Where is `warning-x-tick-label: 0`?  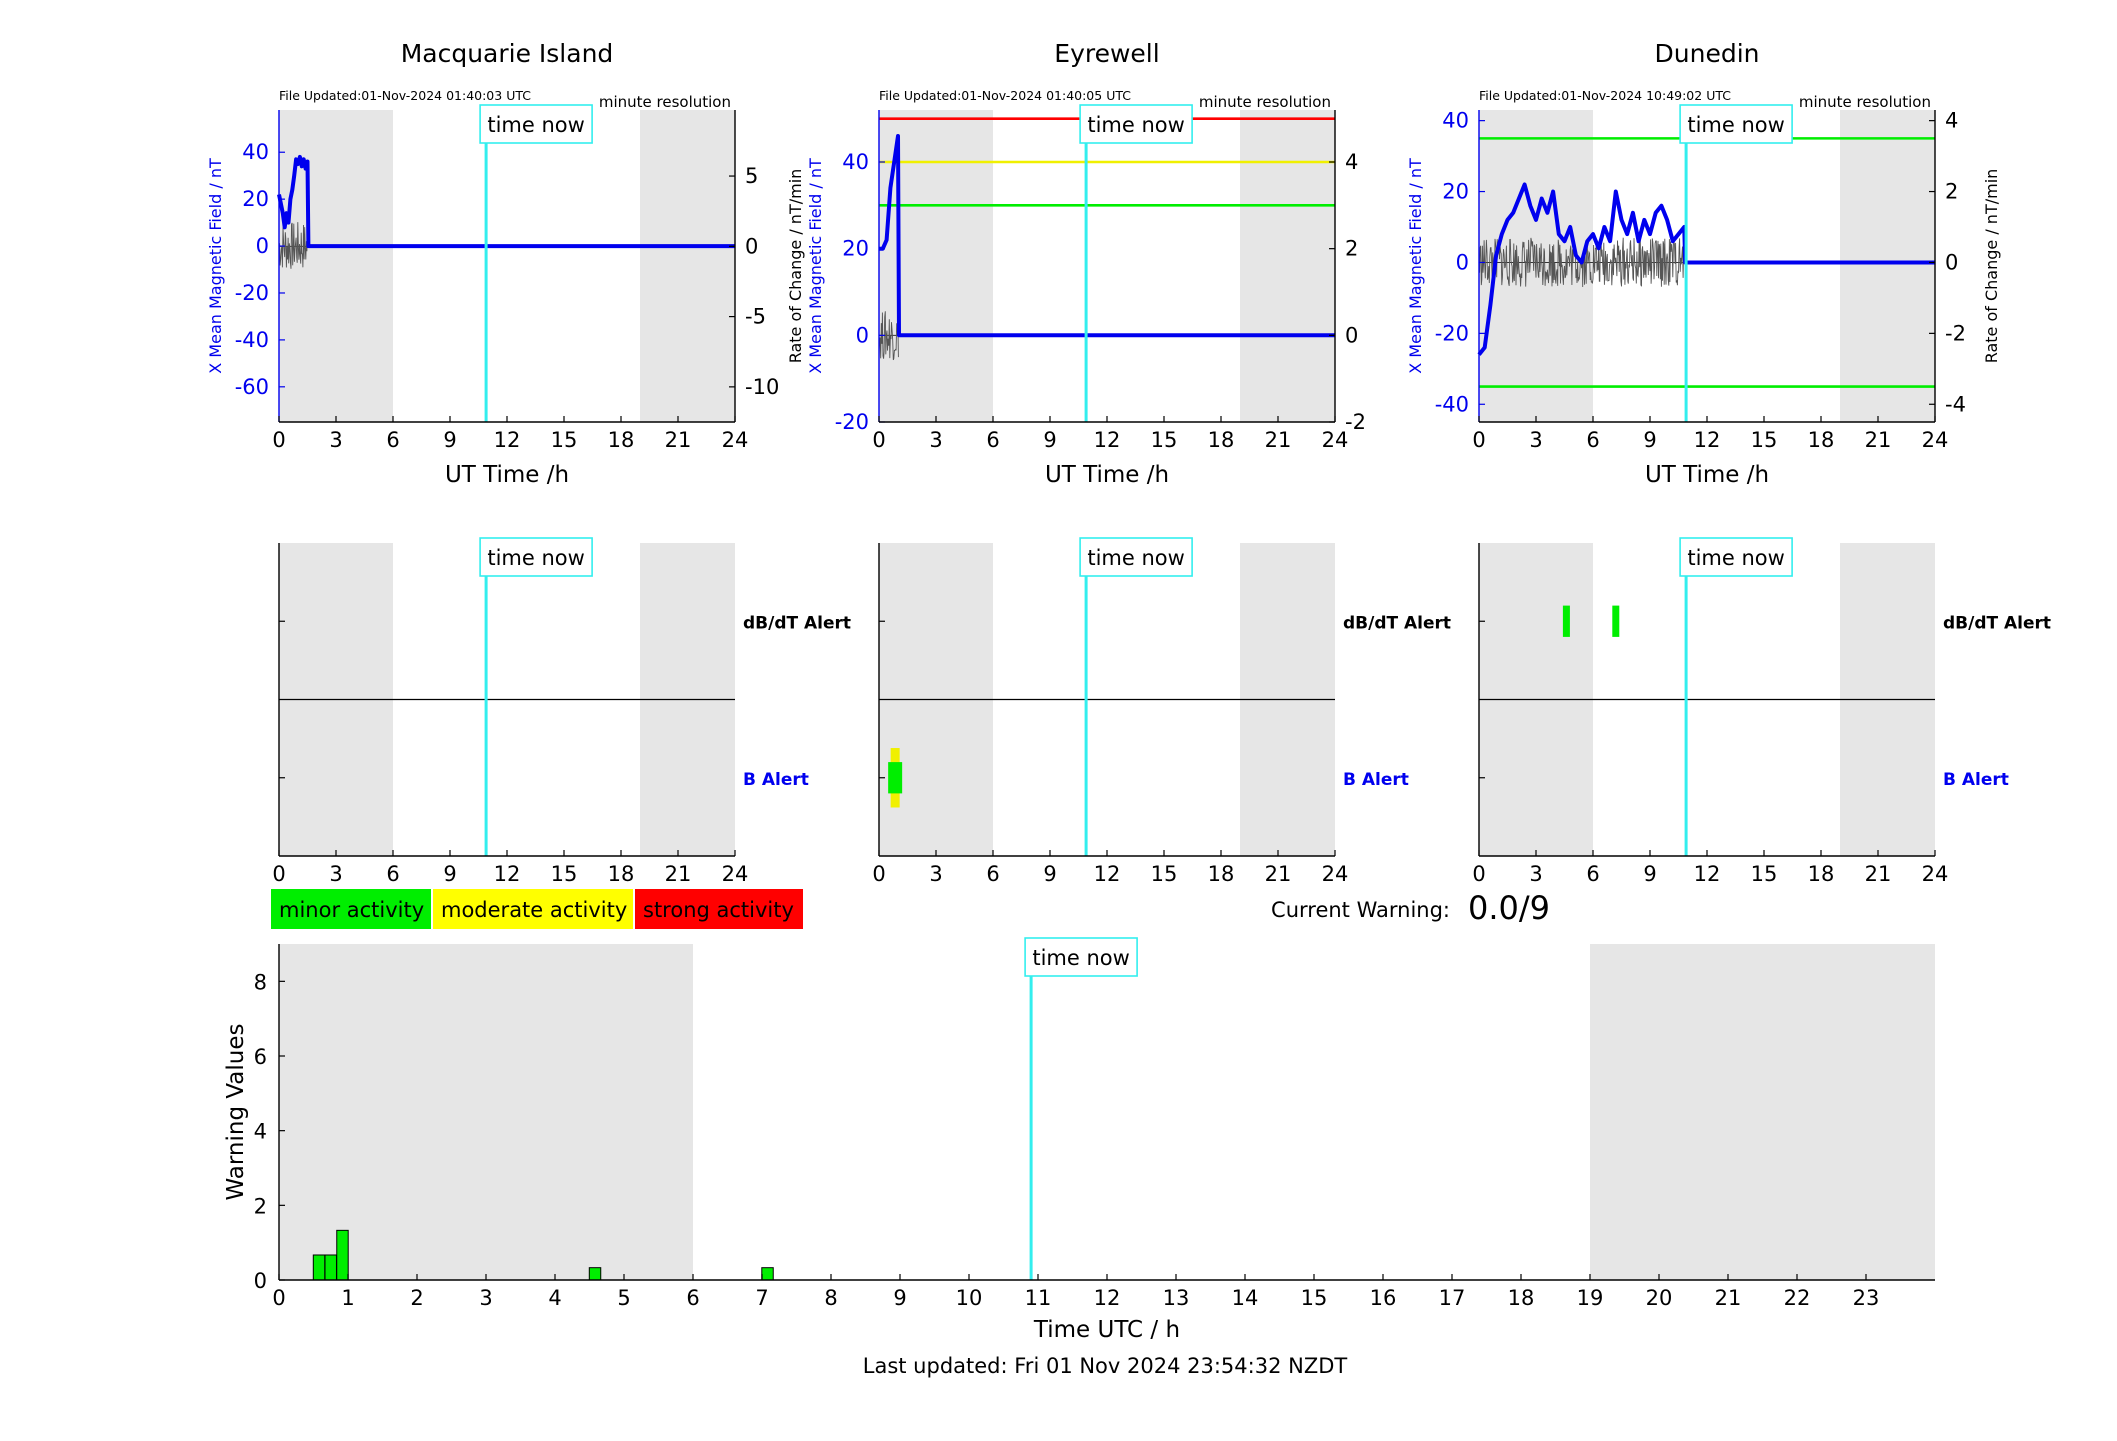
warning-x-tick-label: 0 is located at coordinates (278, 1298).